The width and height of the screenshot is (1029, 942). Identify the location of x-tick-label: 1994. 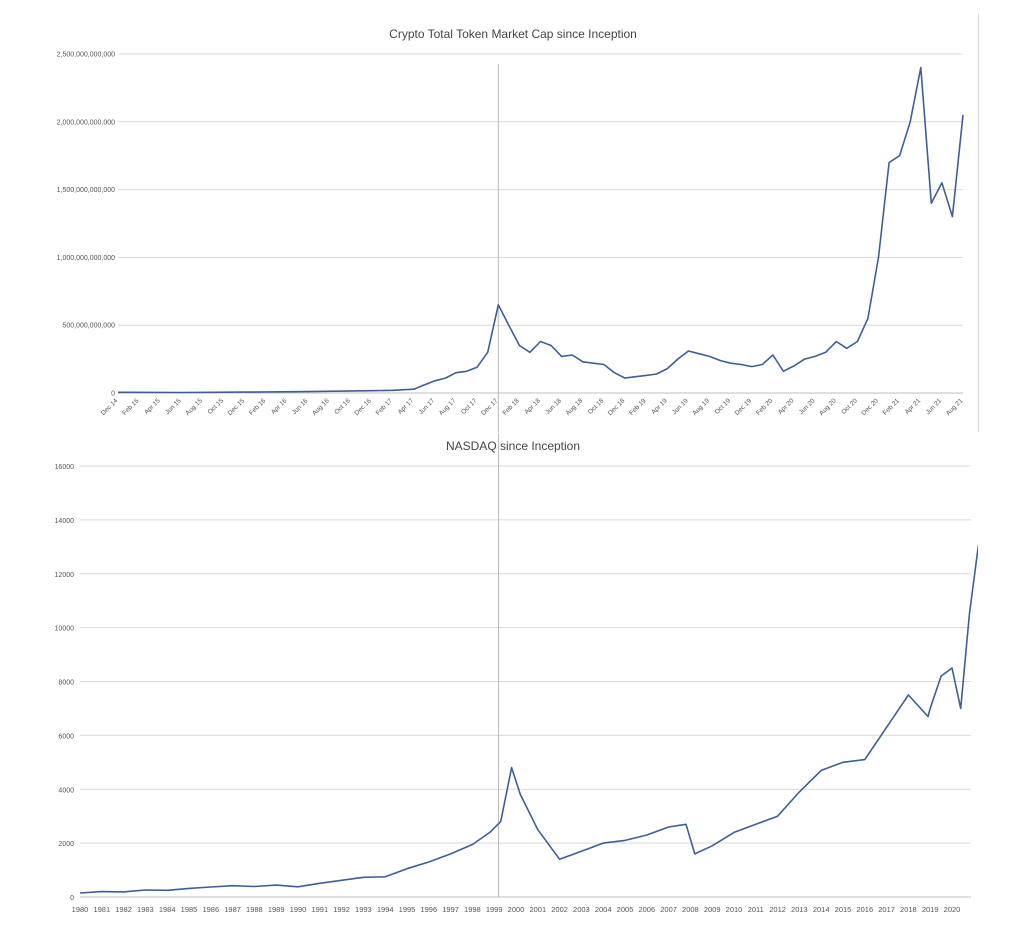
(385, 909).